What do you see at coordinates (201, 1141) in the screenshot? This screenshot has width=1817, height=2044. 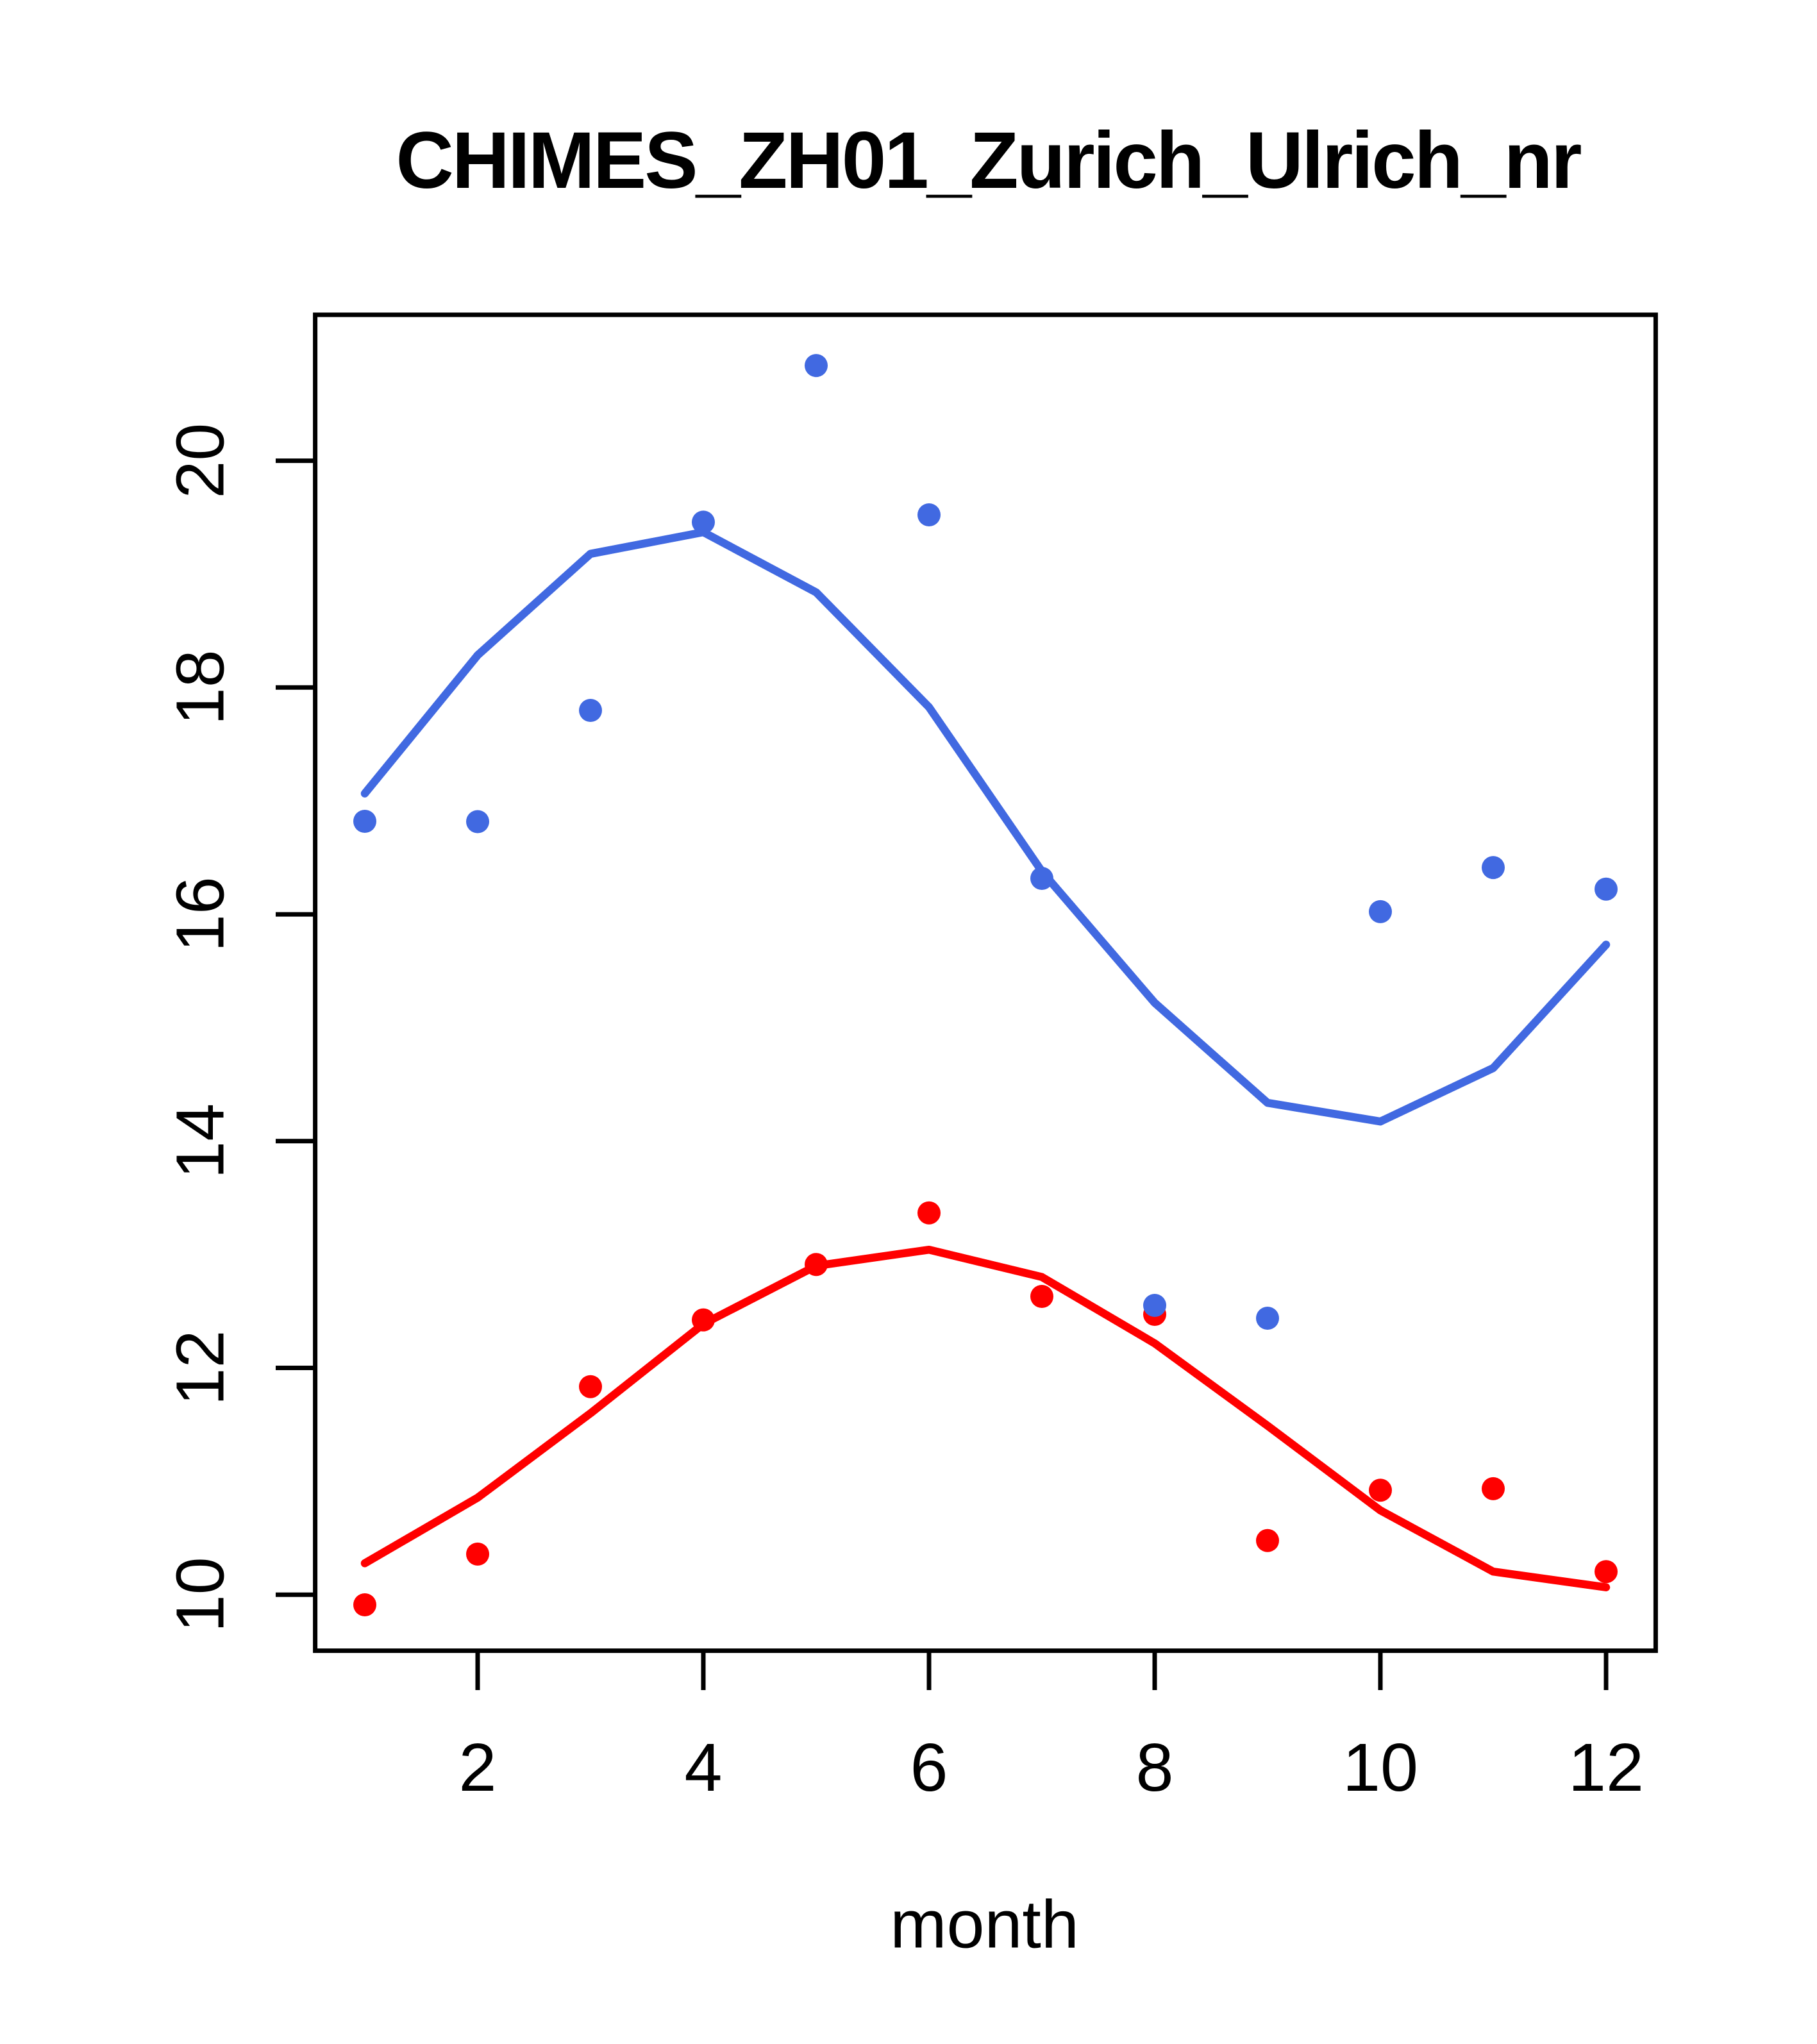 I see `svg-text: 14` at bounding box center [201, 1141].